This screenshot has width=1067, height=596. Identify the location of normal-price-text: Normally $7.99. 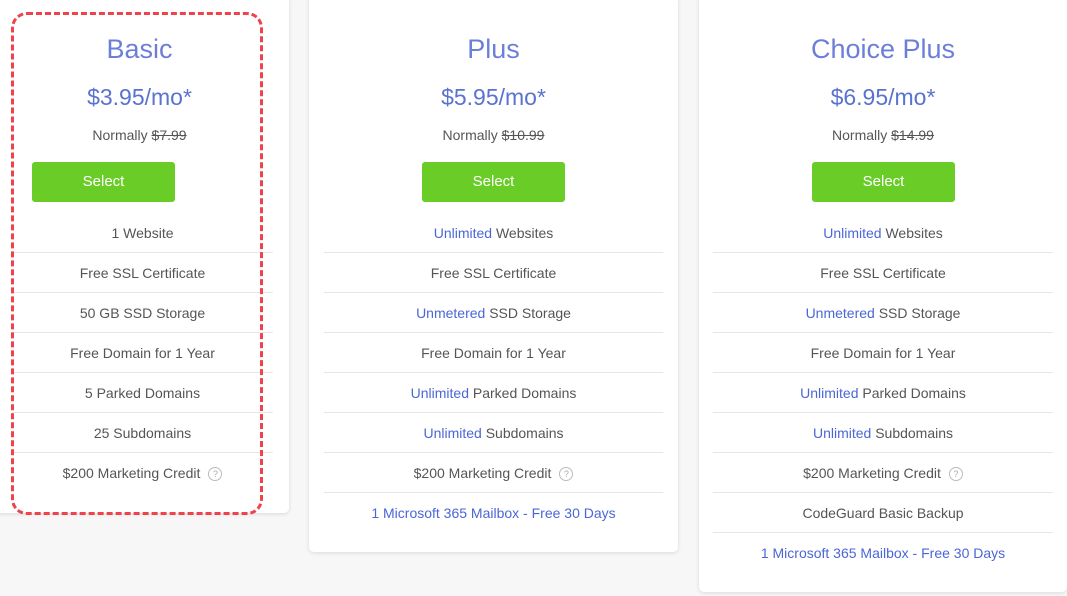
(144, 135).